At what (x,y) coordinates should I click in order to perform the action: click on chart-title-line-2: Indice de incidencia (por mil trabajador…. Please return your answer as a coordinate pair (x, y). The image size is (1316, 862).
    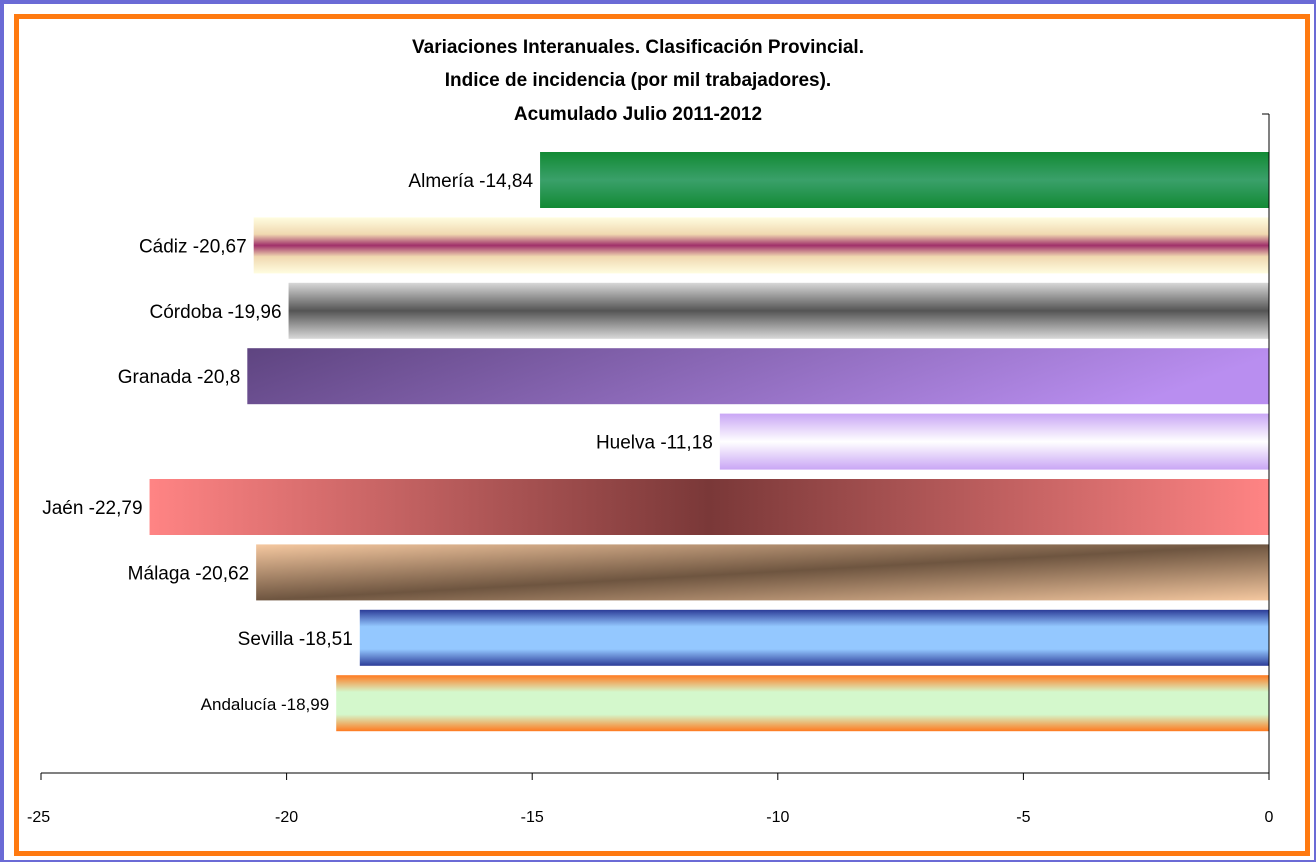
    Looking at the image, I should click on (638, 80).